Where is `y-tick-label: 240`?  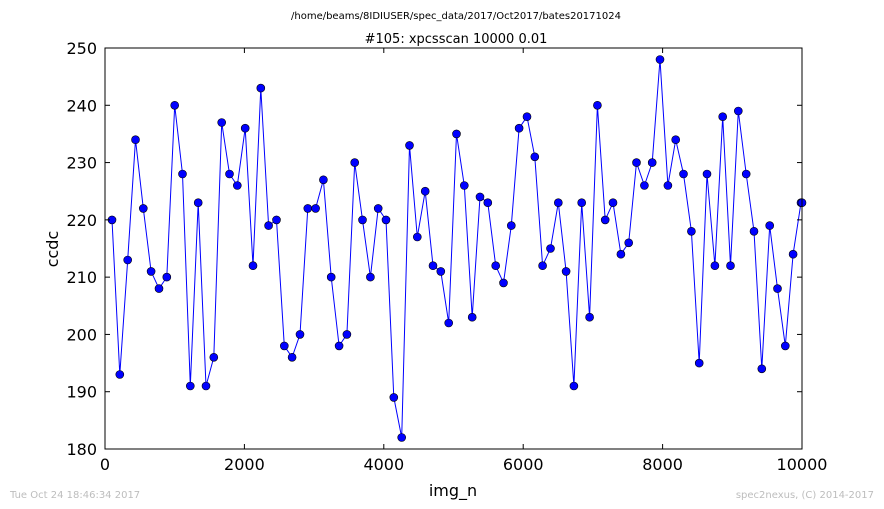 y-tick-label: 240 is located at coordinates (81, 105).